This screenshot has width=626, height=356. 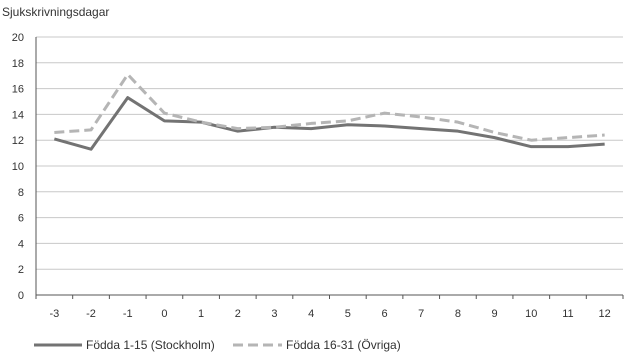 What do you see at coordinates (21, 244) in the screenshot?
I see `y-tick-label: 4` at bounding box center [21, 244].